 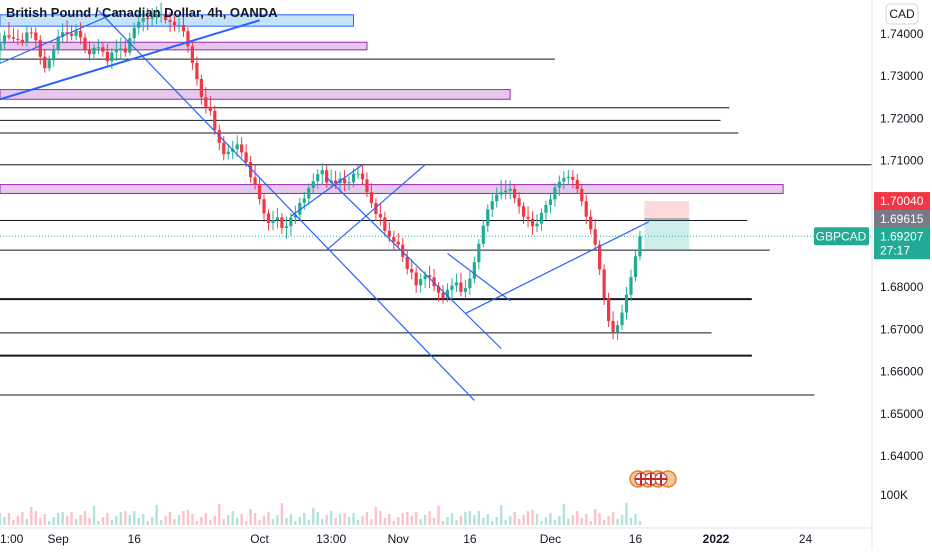 I want to click on time-axis: 1:00 Sep 16 Oct 13:00 Nov 16 Dec 16 2022 24, so click(x=406, y=539).